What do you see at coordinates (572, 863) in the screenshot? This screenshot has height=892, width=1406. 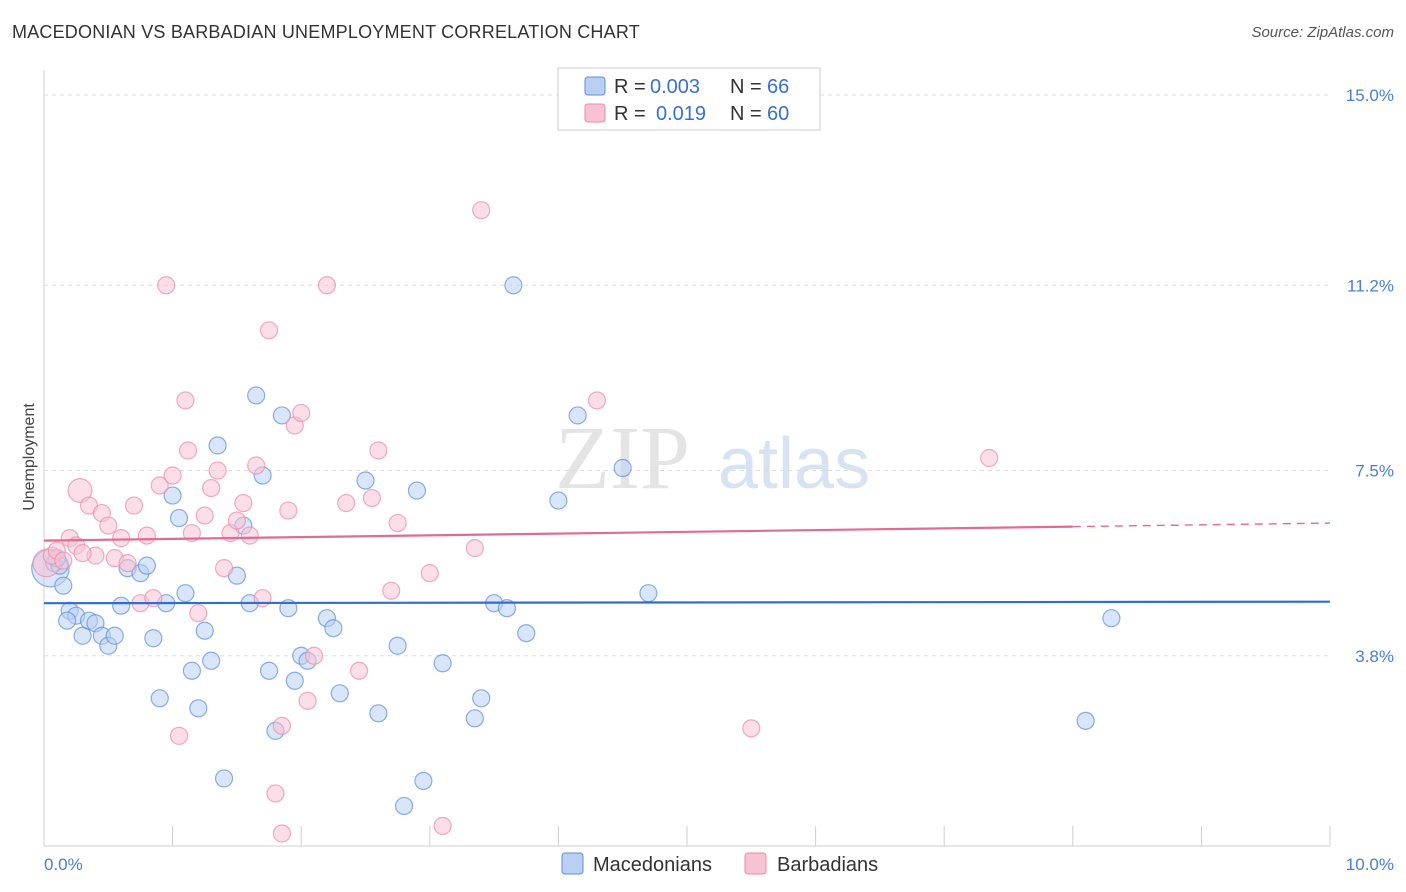 I see `series-legend-swatch-macedonians` at bounding box center [572, 863].